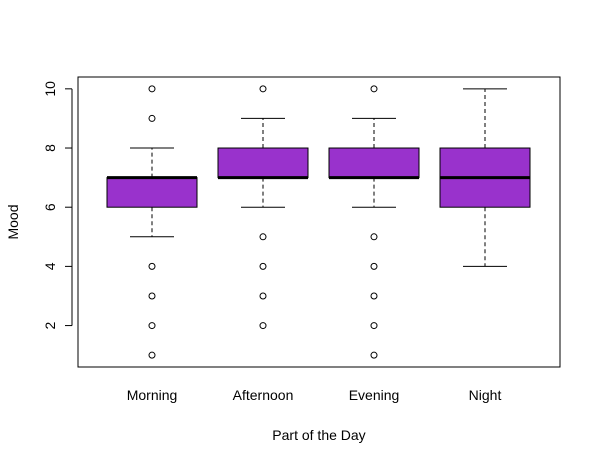 The height and width of the screenshot is (464, 600). Describe the element at coordinates (314, 395) in the screenshot. I see `x-axis: Morning Afternoon Evening Night` at that location.